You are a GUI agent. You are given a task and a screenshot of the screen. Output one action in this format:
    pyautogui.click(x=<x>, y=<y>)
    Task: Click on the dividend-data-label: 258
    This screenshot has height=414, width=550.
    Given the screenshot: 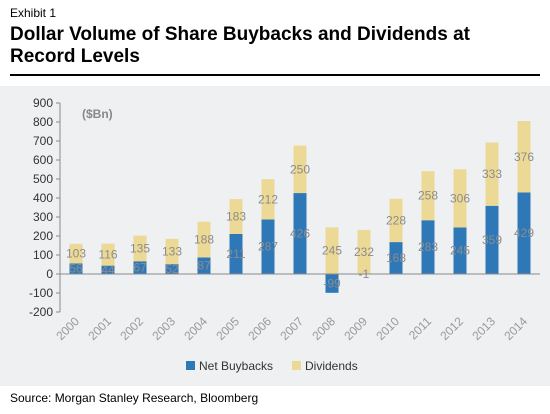 What is the action you would take?
    pyautogui.click(x=428, y=196)
    